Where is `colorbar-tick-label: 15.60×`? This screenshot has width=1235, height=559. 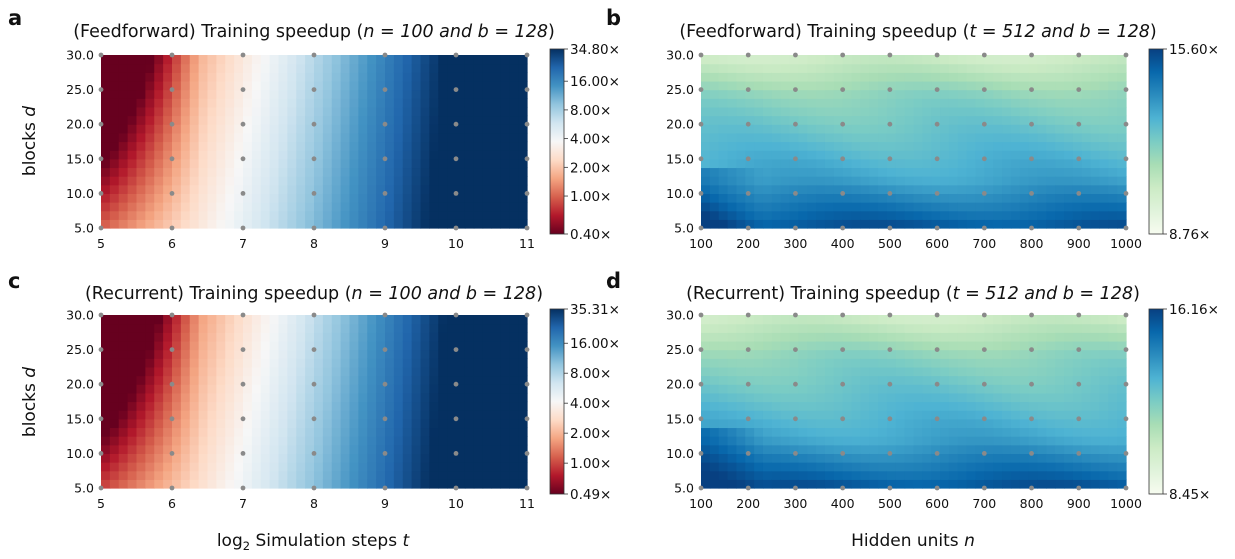 colorbar-tick-label: 15.60× is located at coordinates (1194, 50).